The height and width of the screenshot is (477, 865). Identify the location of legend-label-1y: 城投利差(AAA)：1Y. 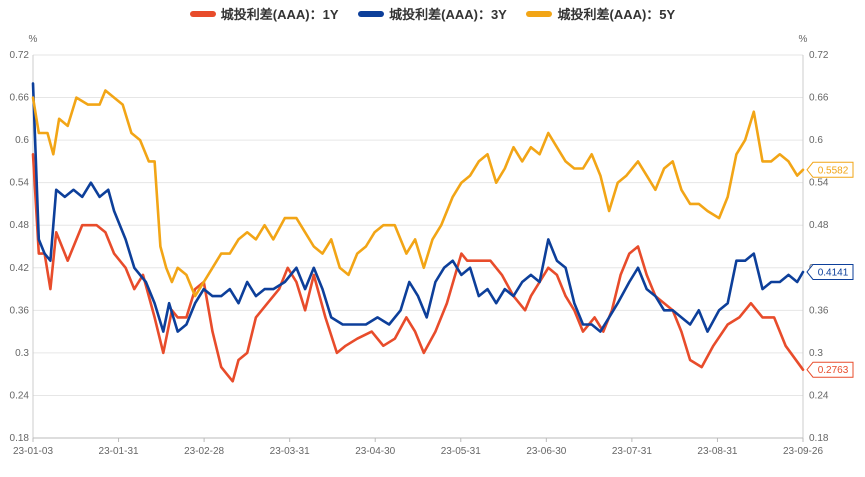
(279, 14).